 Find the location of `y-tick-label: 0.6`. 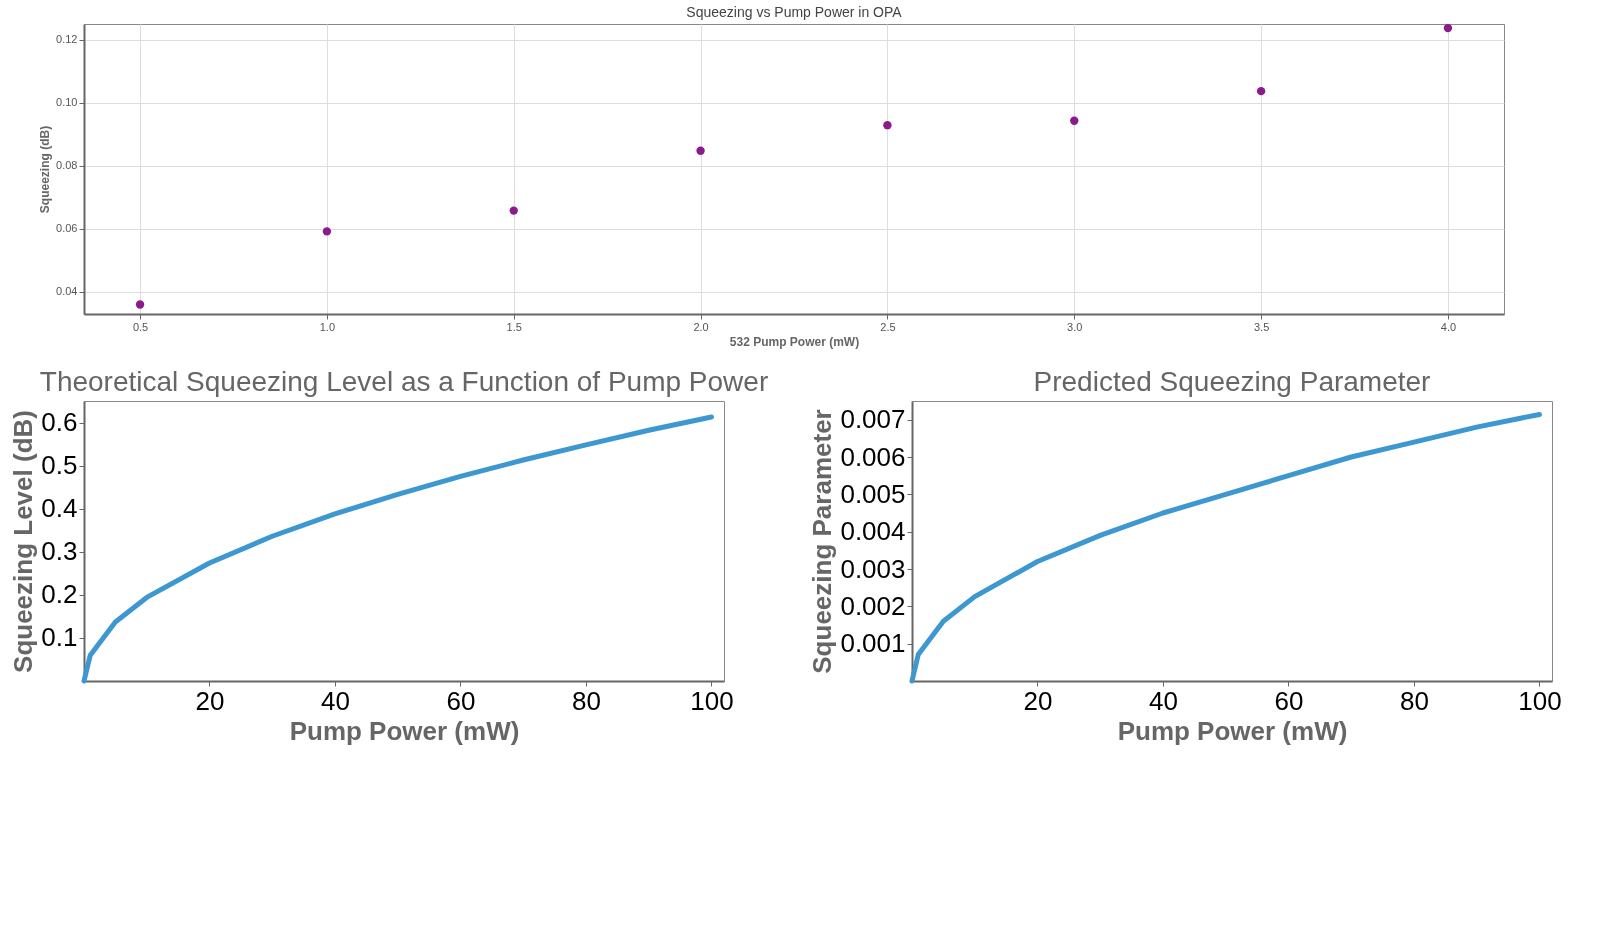

y-tick-label: 0.6 is located at coordinates (59, 422).